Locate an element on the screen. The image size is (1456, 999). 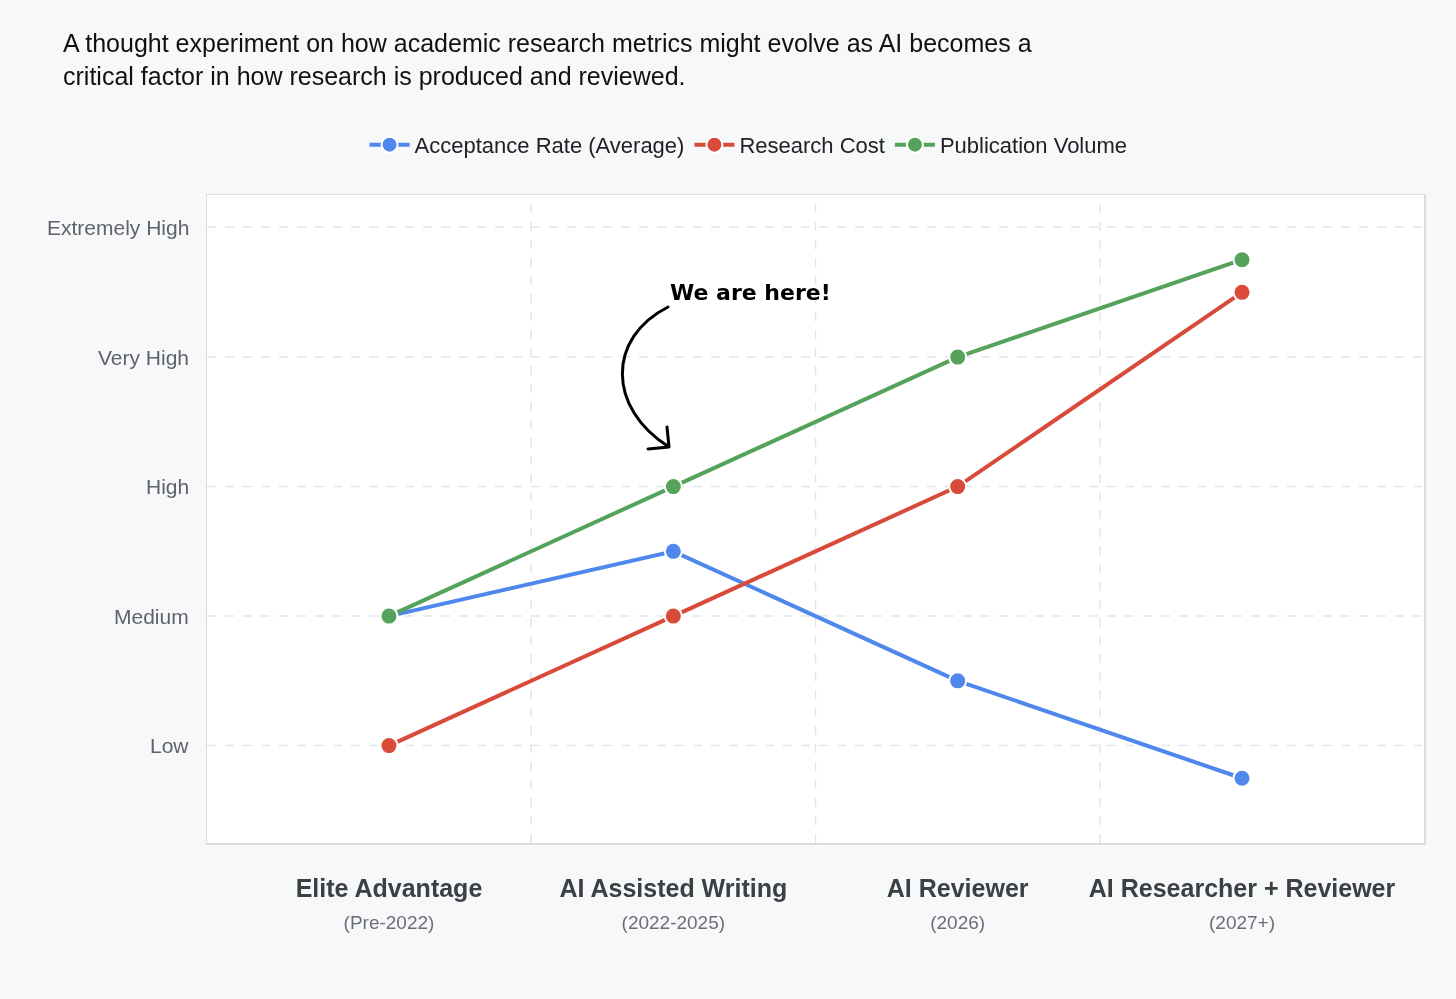
ref-line-label: Very High is located at coordinates (144, 357).